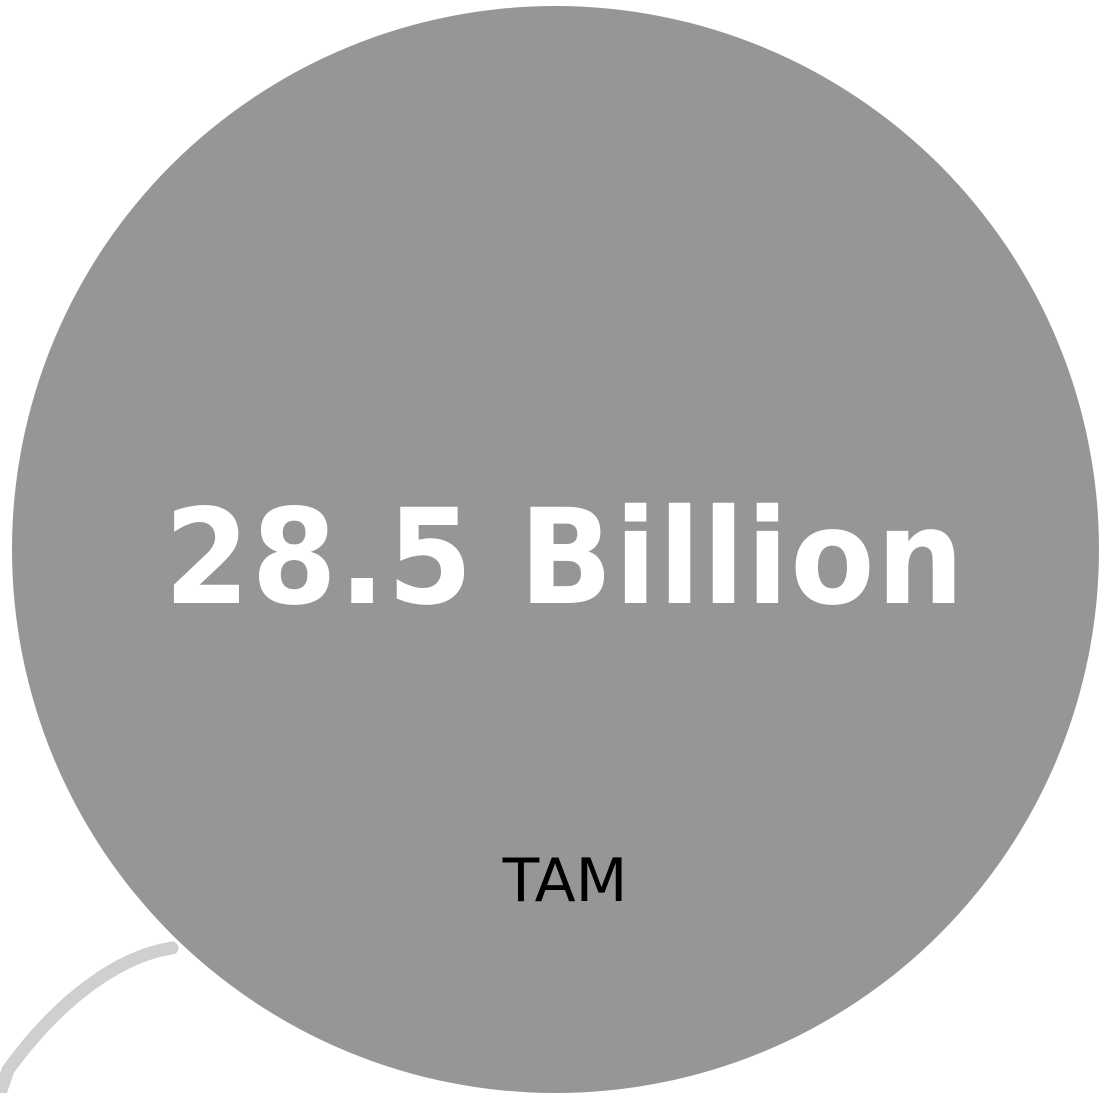 The image size is (1099, 1093). I want to click on market-size-label: TAM, so click(565, 881).